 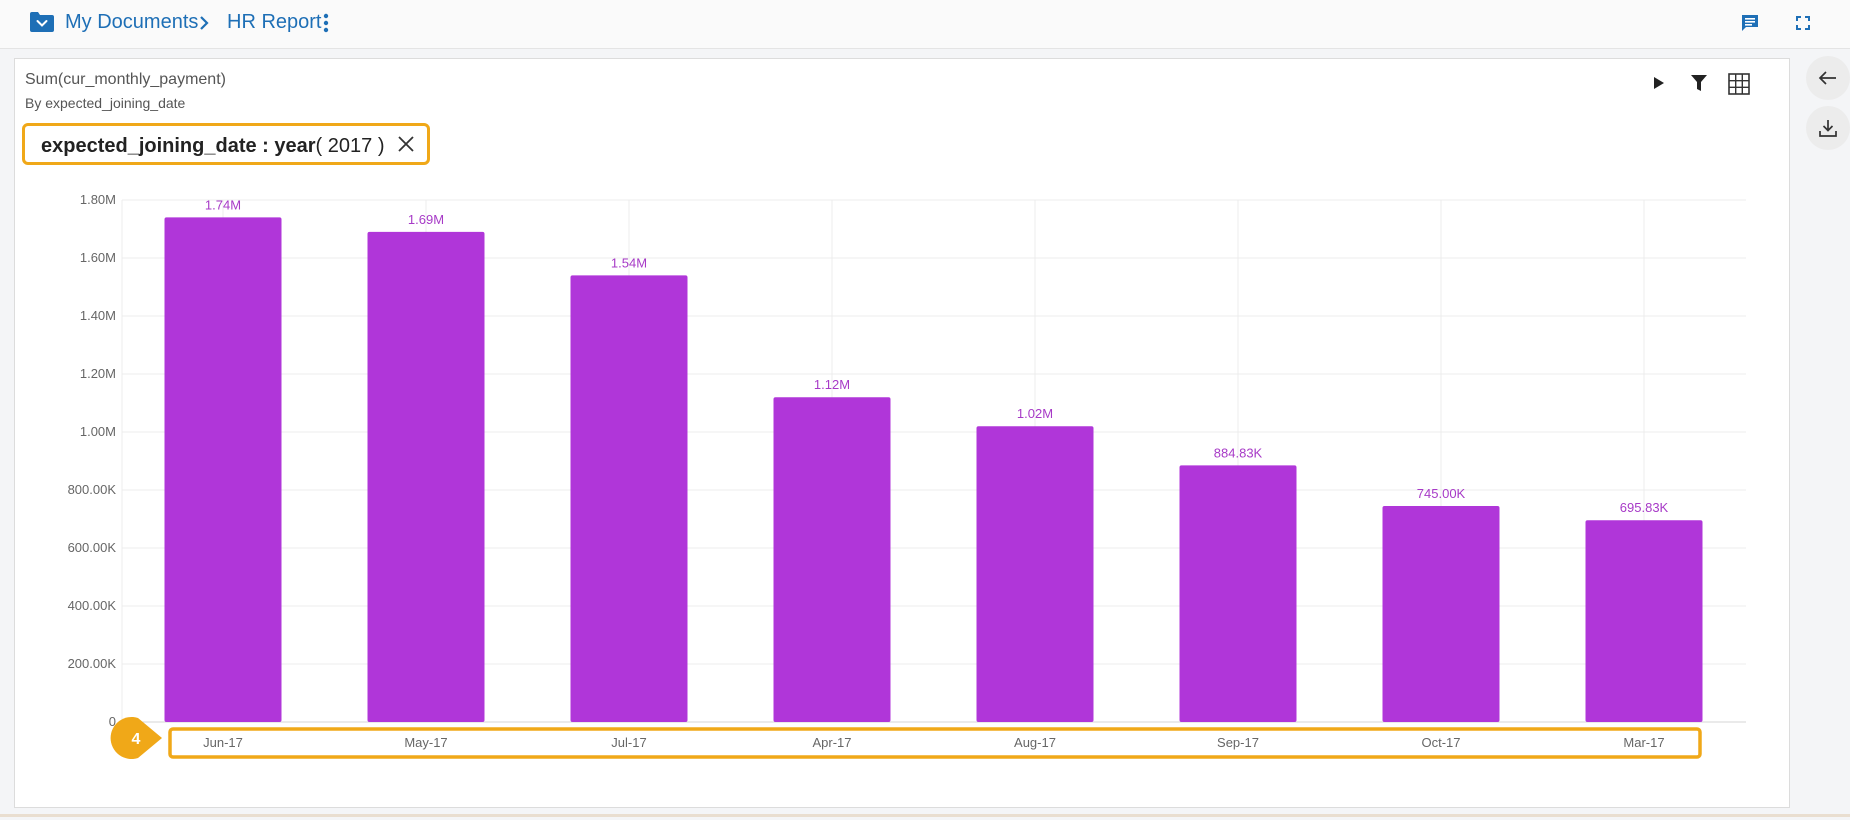 I want to click on y-tick-label: 400.00K, so click(x=92, y=605).